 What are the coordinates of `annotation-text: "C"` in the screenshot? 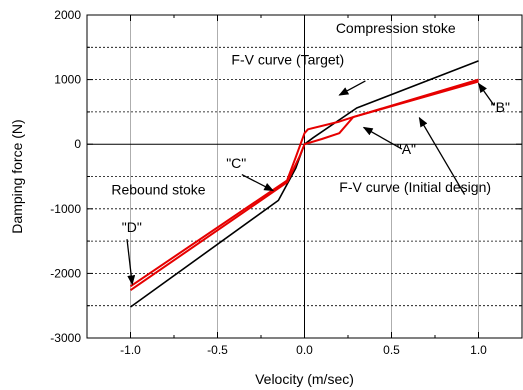 It's located at (236, 163).